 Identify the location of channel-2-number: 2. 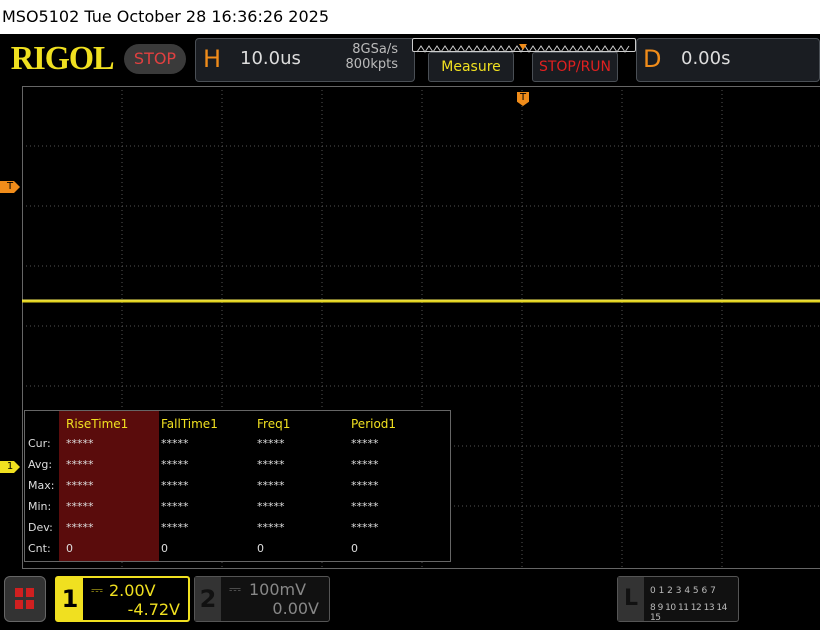
(208, 599).